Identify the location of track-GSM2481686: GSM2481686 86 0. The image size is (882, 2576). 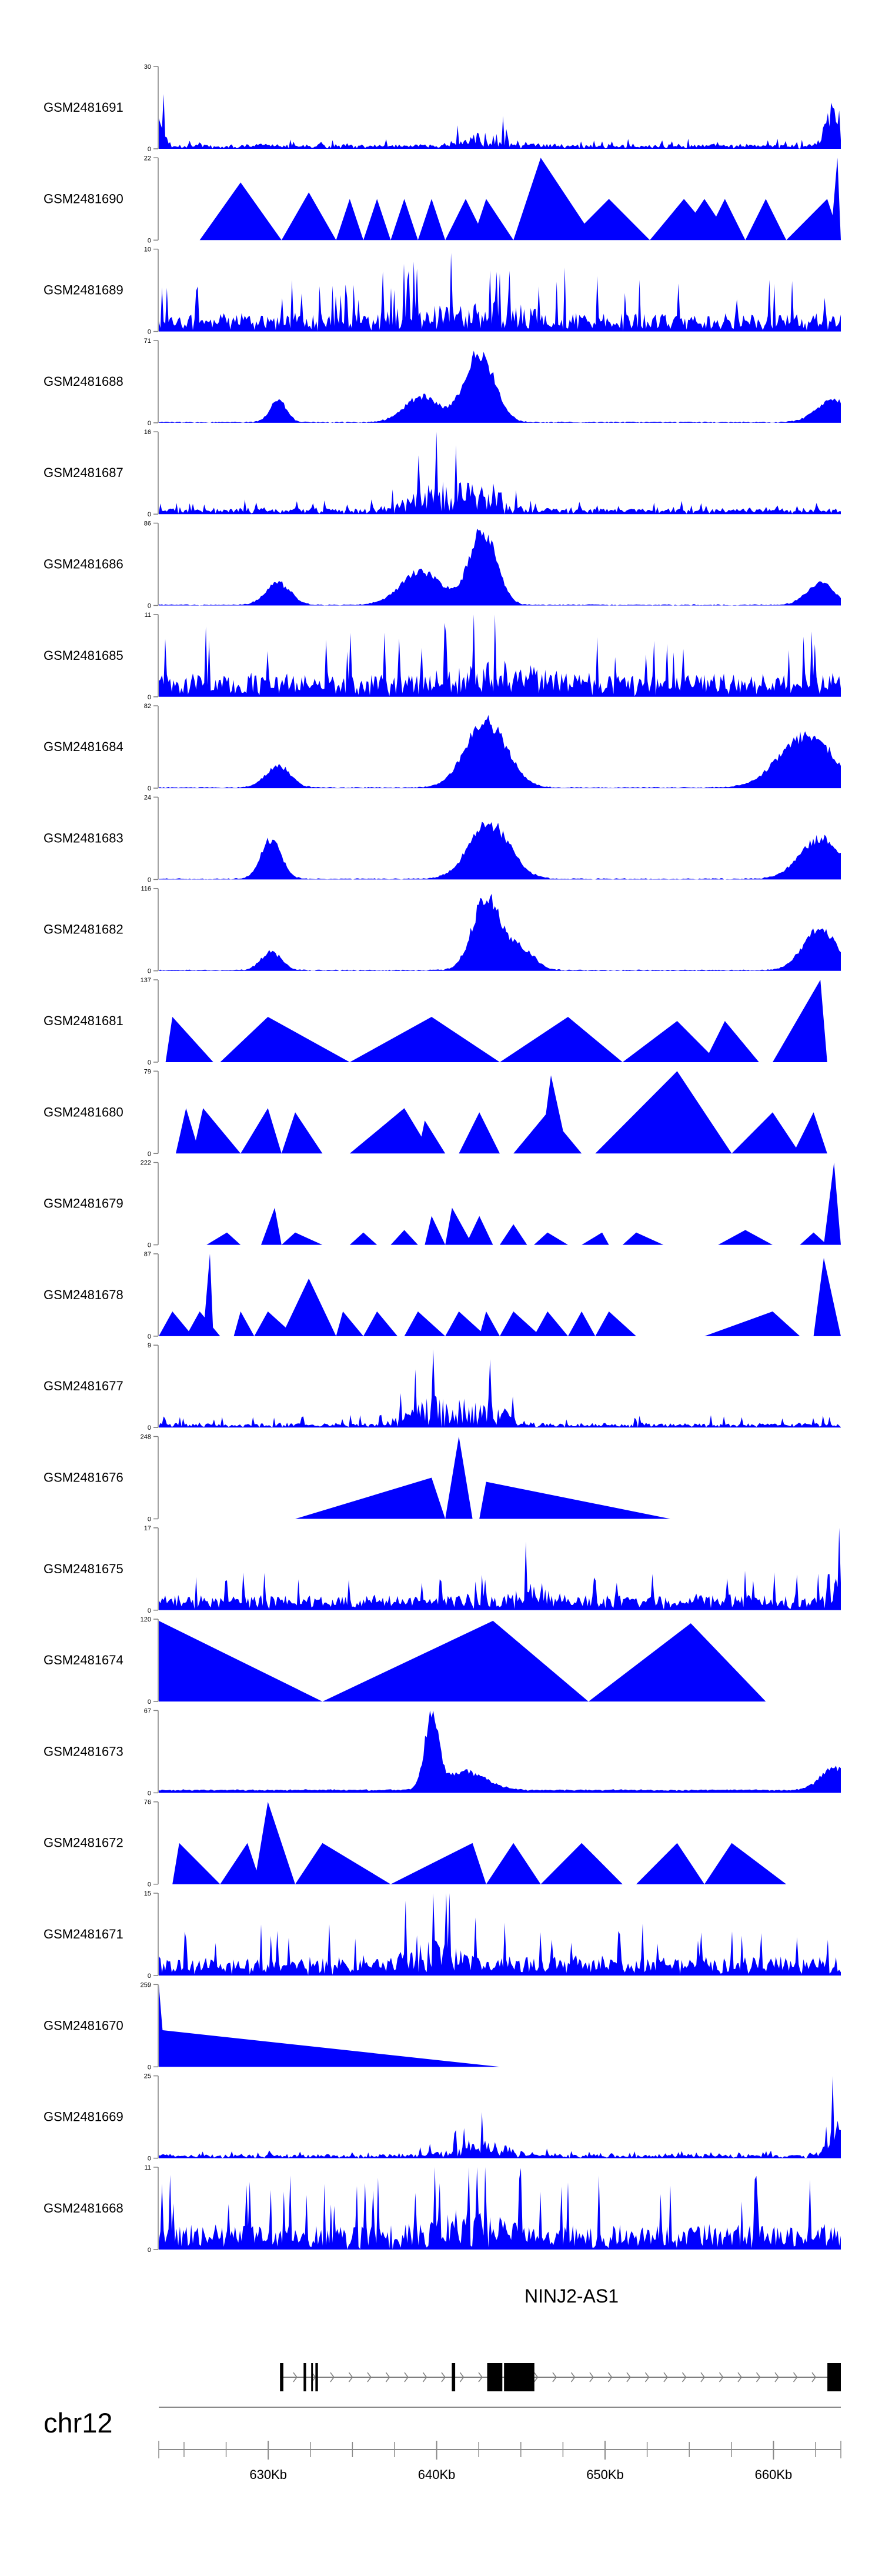
(442, 565).